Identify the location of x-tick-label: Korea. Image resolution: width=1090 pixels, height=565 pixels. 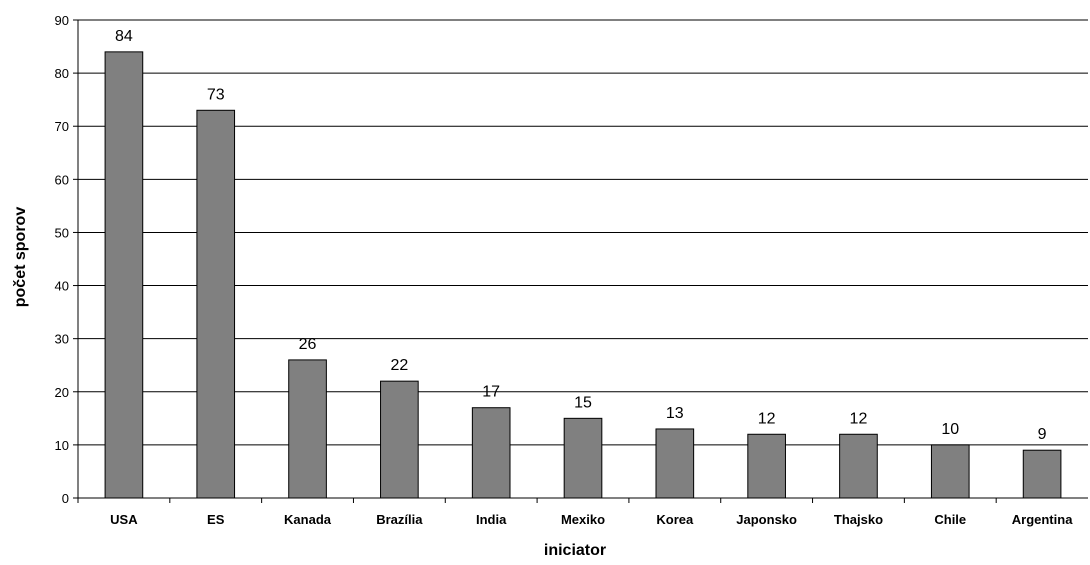
(675, 519).